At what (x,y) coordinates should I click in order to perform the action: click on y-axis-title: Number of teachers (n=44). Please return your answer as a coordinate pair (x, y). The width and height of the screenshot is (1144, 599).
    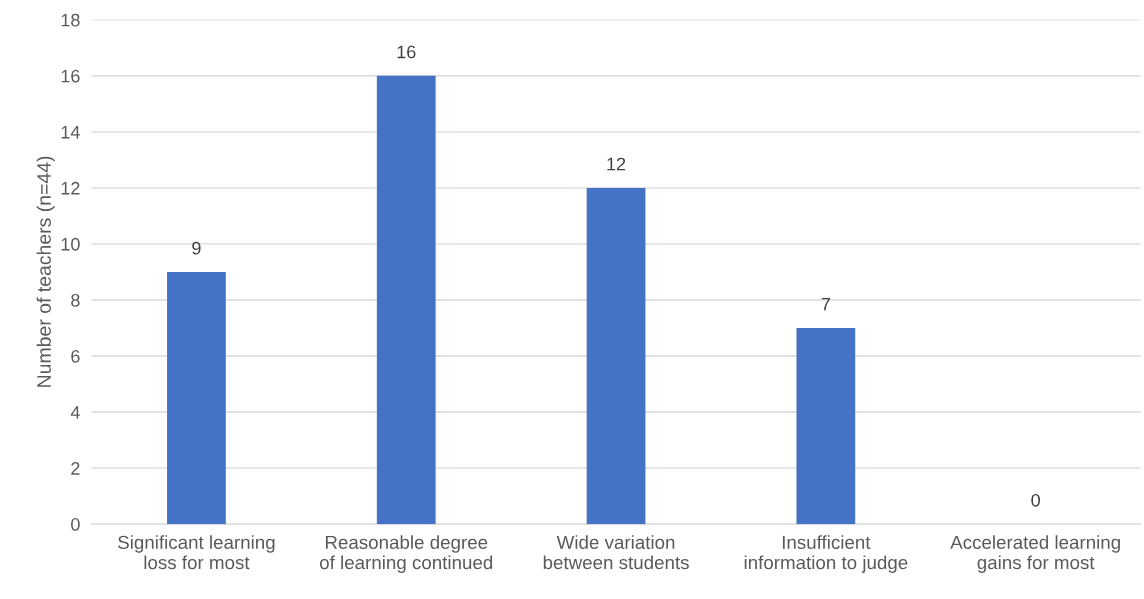
    Looking at the image, I should click on (45, 271).